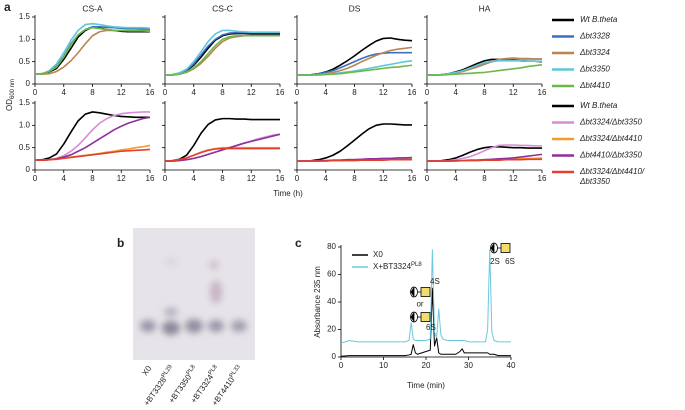 This screenshot has width=685, height=410. Describe the element at coordinates (610, 155) in the screenshot. I see `legend-label: Δbt4410/Δbt3350` at that location.